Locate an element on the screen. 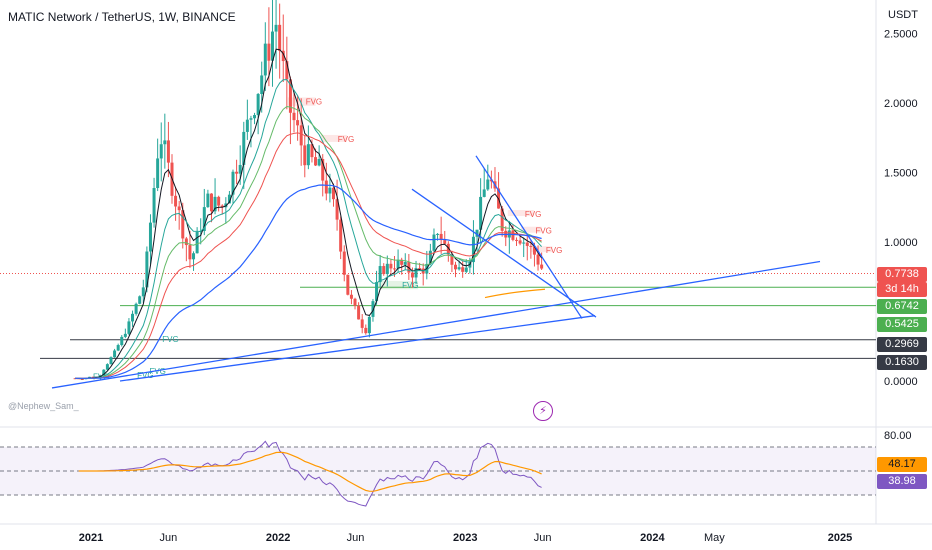  x-tick-label: 2024 is located at coordinates (652, 538).